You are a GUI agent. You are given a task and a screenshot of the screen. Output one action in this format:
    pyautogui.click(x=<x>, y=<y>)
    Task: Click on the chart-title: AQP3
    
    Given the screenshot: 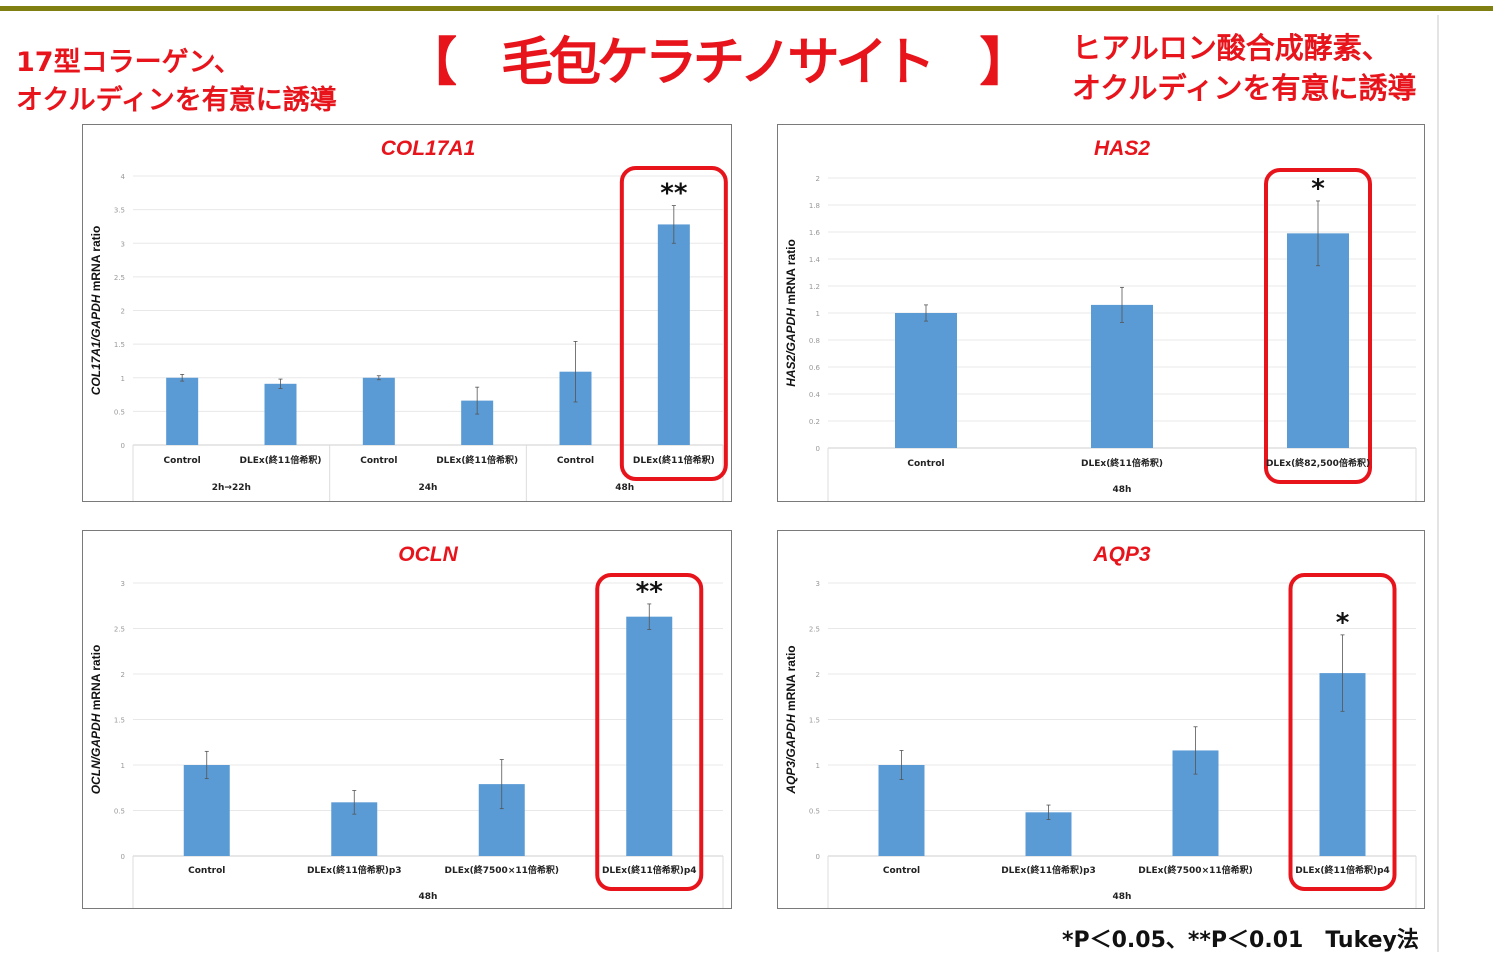 What is the action you would take?
    pyautogui.click(x=1121, y=554)
    